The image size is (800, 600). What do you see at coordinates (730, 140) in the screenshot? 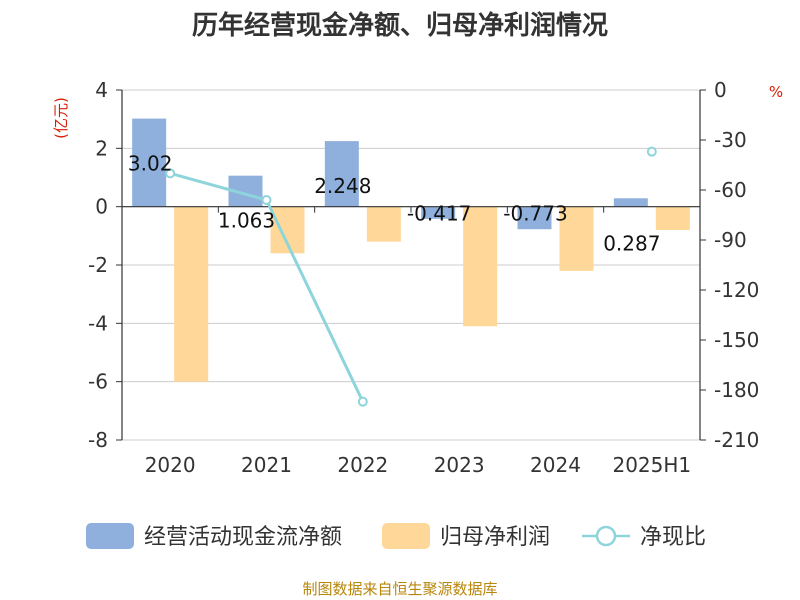
I see `right-tick-label: -30` at bounding box center [730, 140].